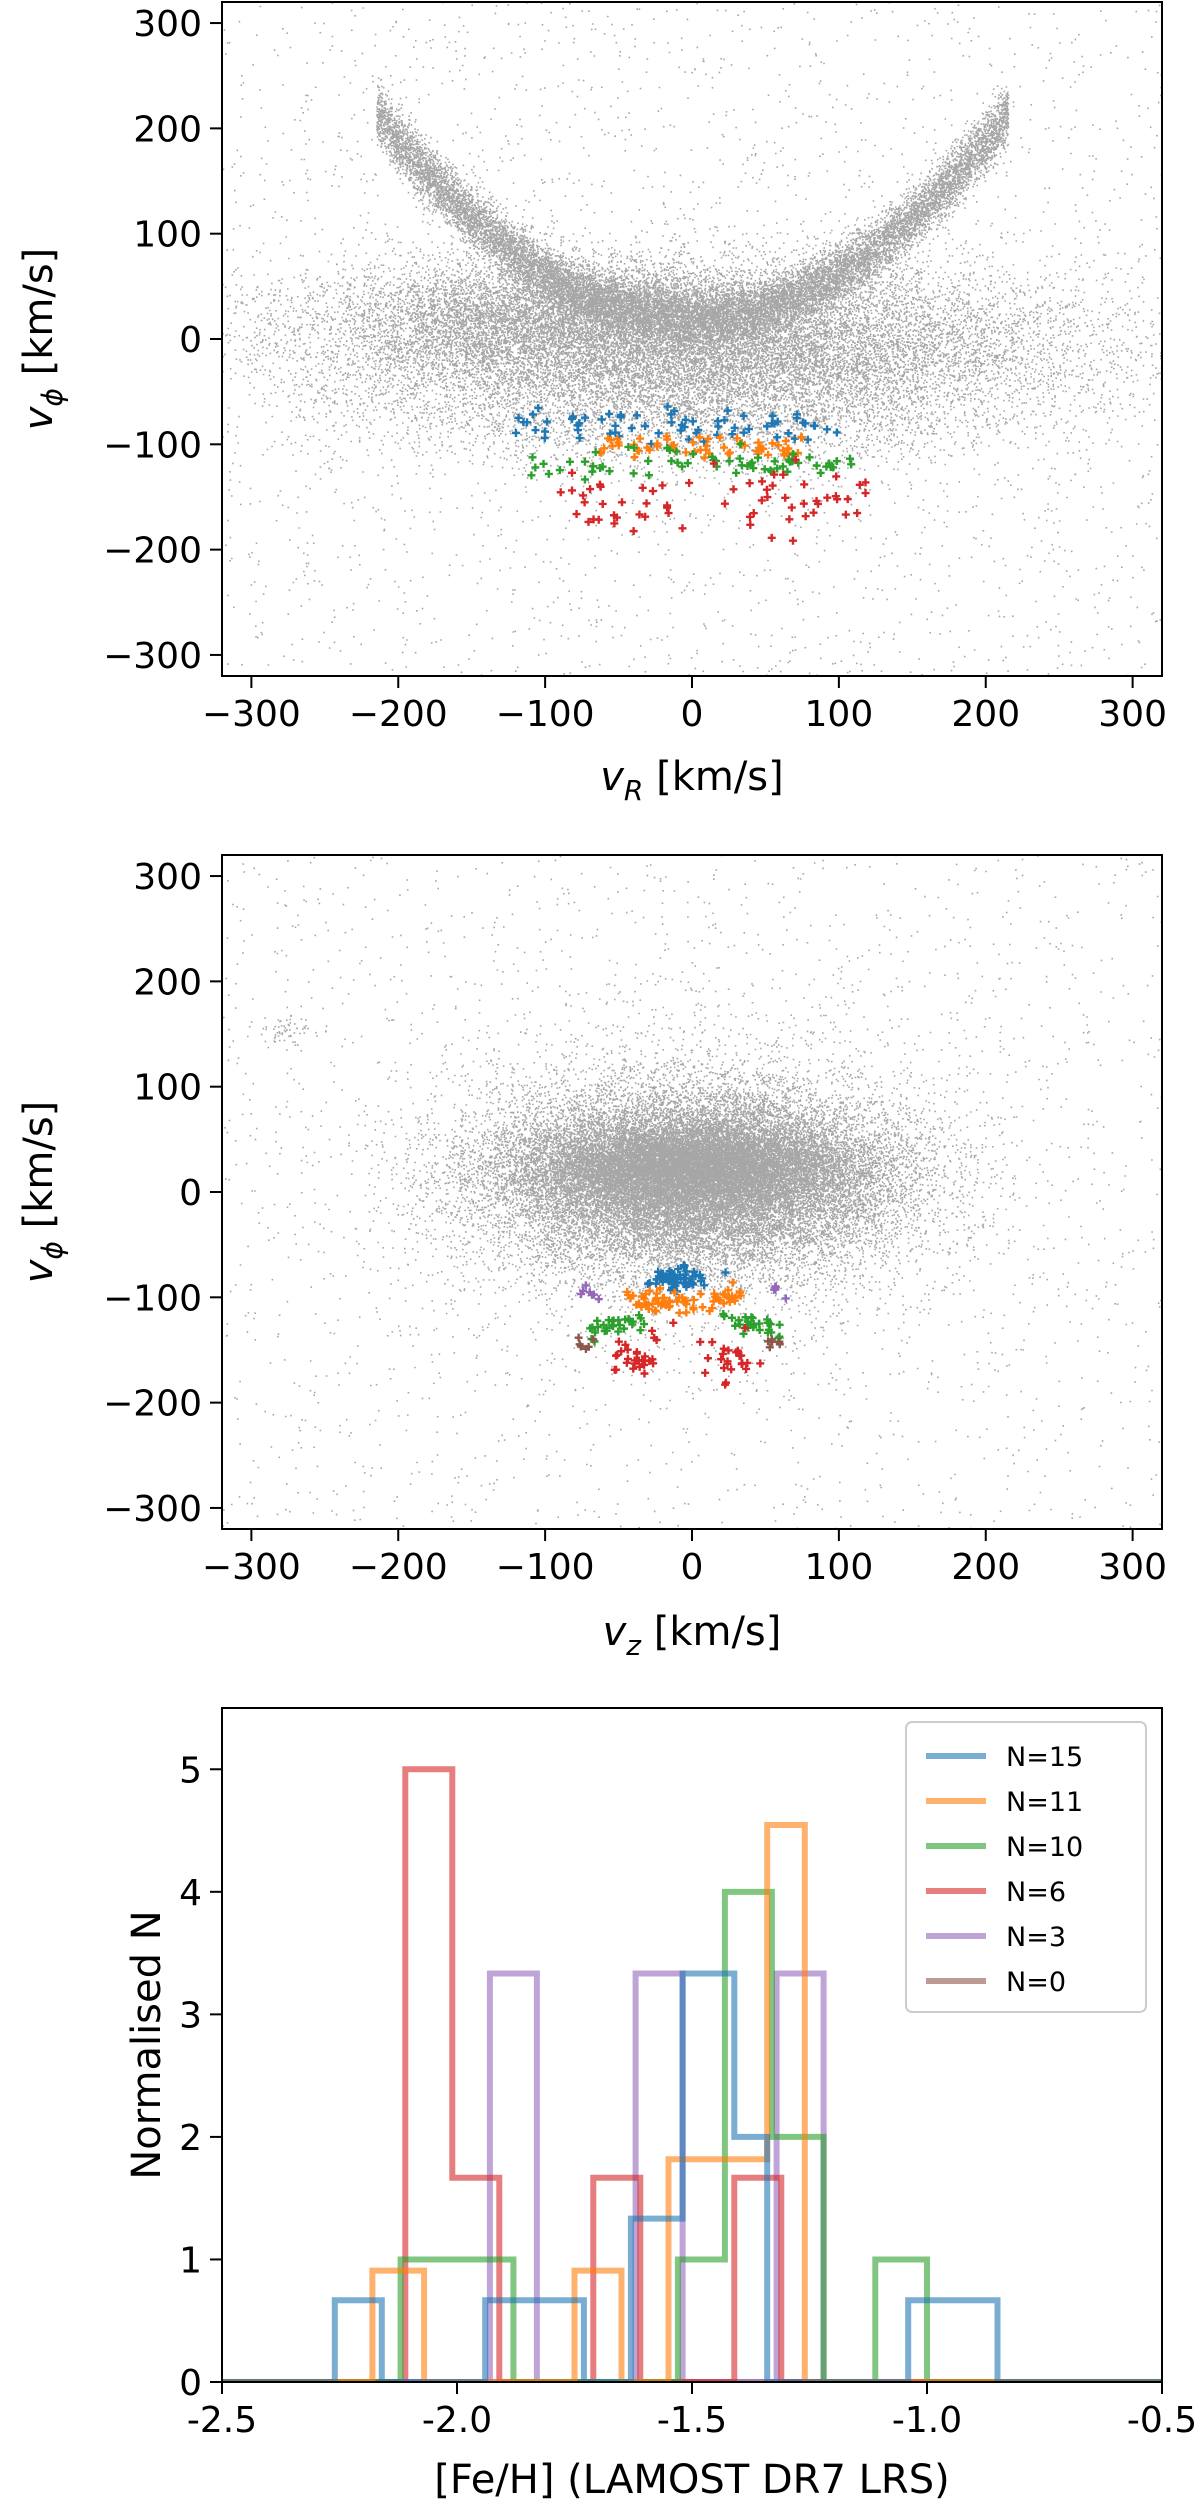 This screenshot has width=1200, height=2508. I want to click on y-tick-label: 1, so click(190, 2260).